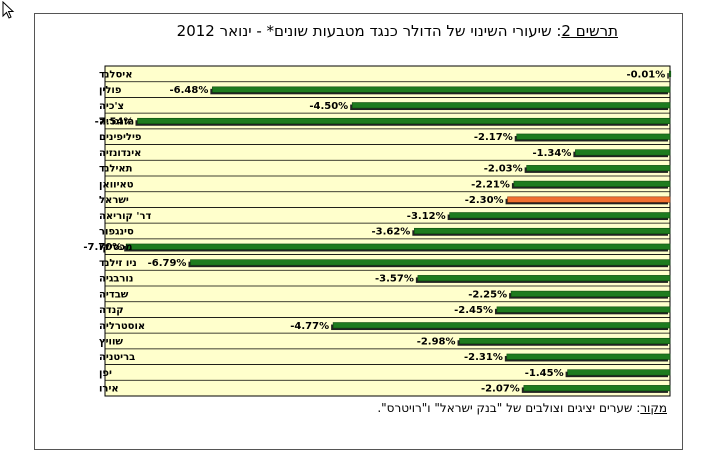  What do you see at coordinates (111, 310) in the screenshot?
I see `category-label: קנדה` at bounding box center [111, 310].